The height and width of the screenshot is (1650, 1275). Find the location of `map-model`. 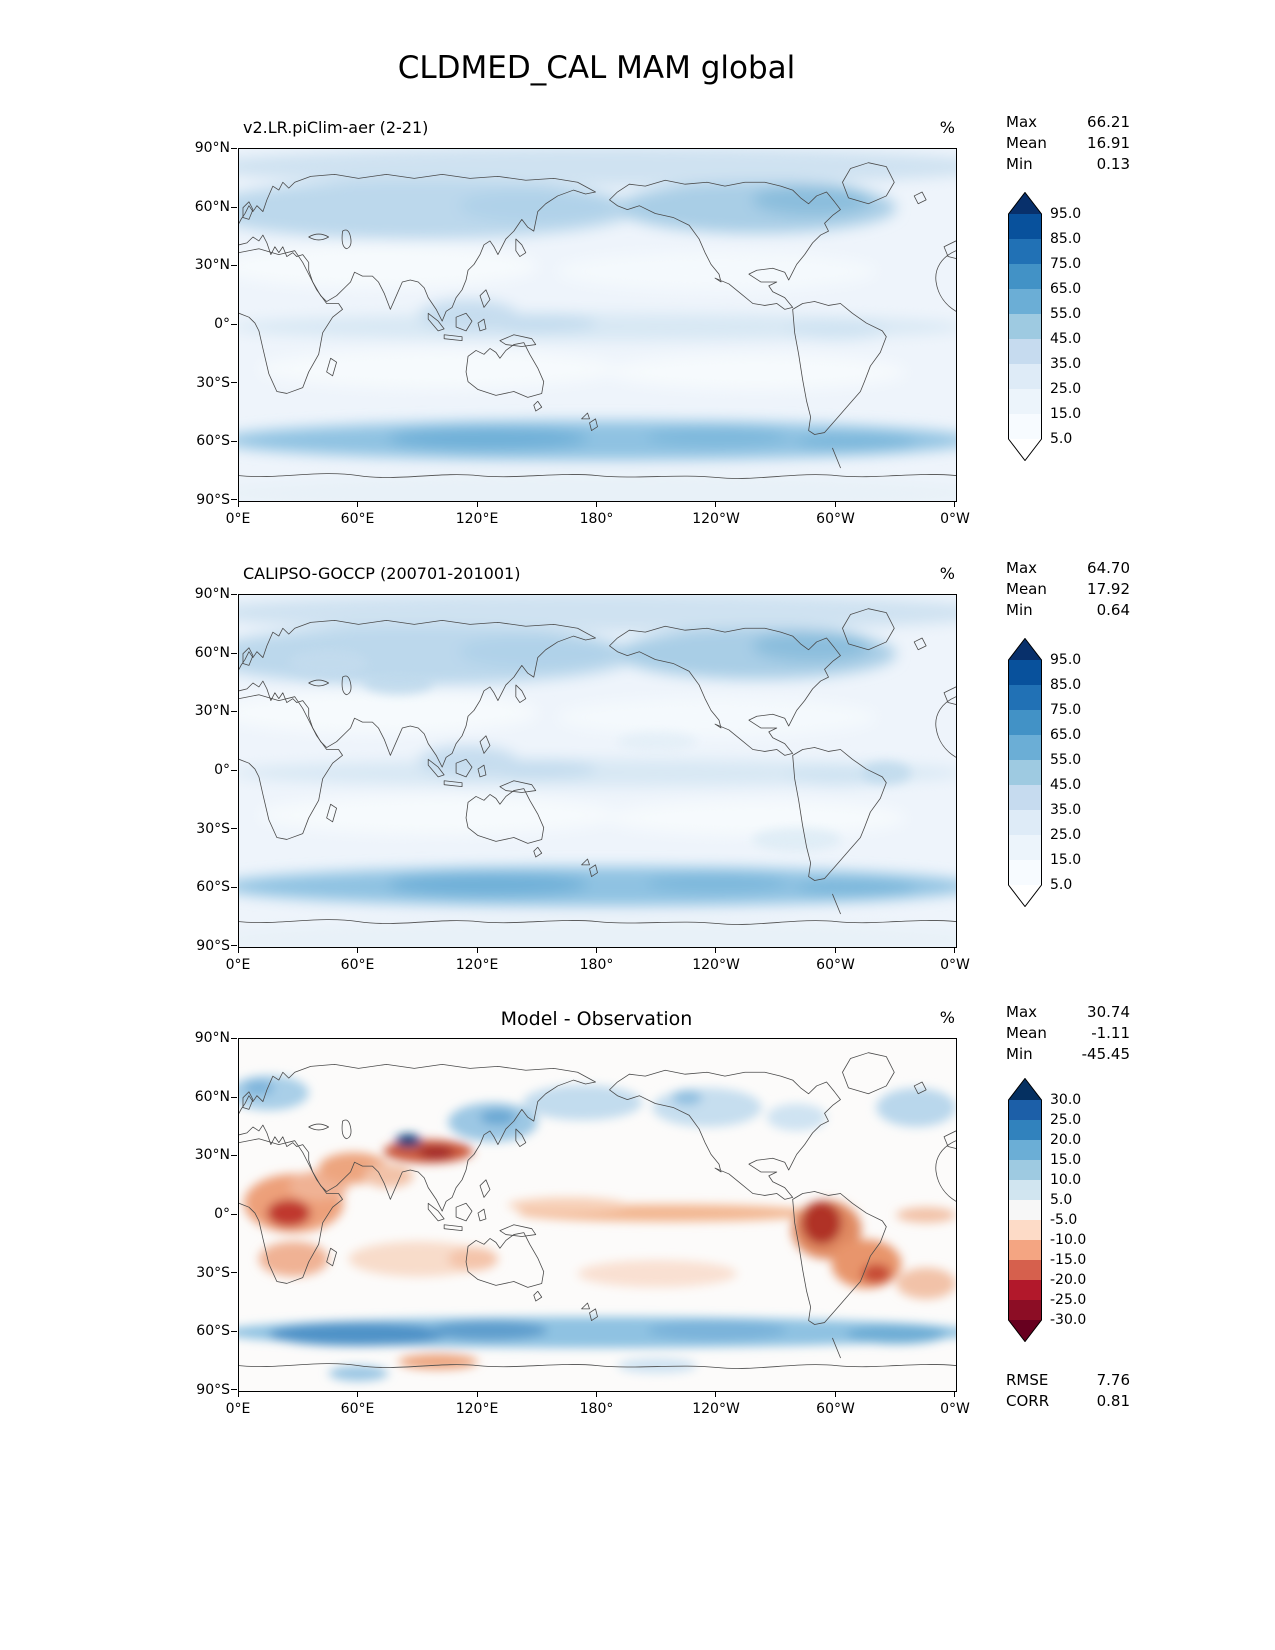

map-model is located at coordinates (597, 325).